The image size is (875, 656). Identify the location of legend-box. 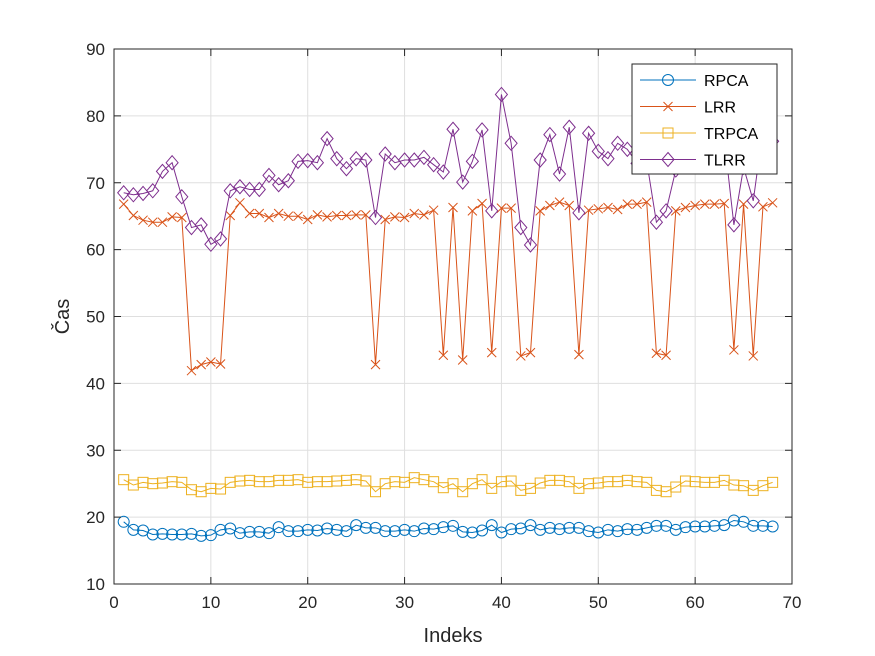
(704, 119).